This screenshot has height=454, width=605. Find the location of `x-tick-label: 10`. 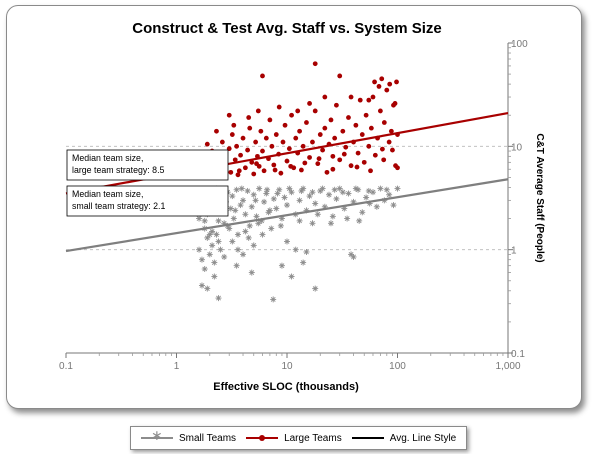

x-tick-label: 10 is located at coordinates (287, 366).